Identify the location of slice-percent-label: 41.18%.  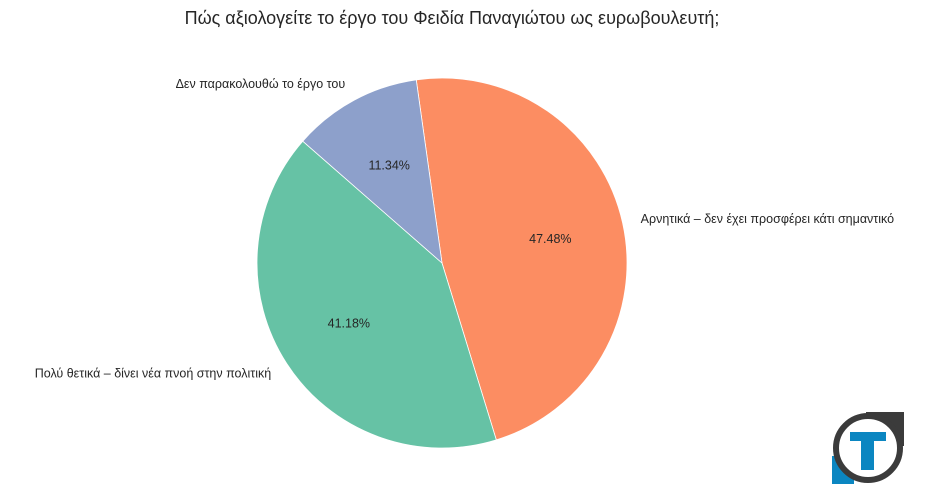
(349, 323).